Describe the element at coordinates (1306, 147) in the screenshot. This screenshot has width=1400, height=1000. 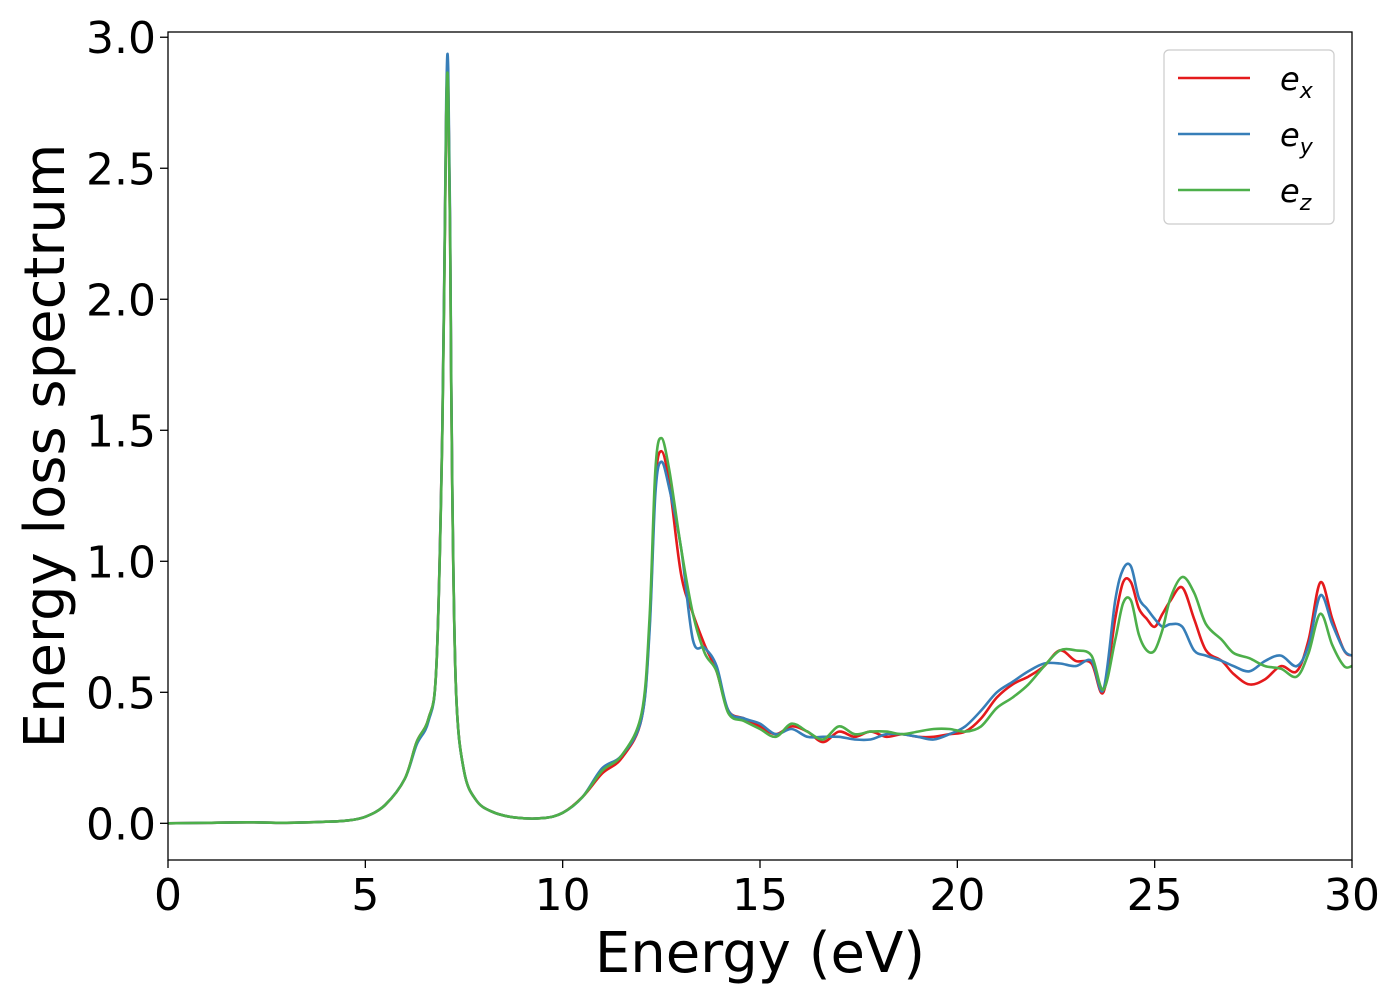
I see `legend-label-subscript: y` at that location.